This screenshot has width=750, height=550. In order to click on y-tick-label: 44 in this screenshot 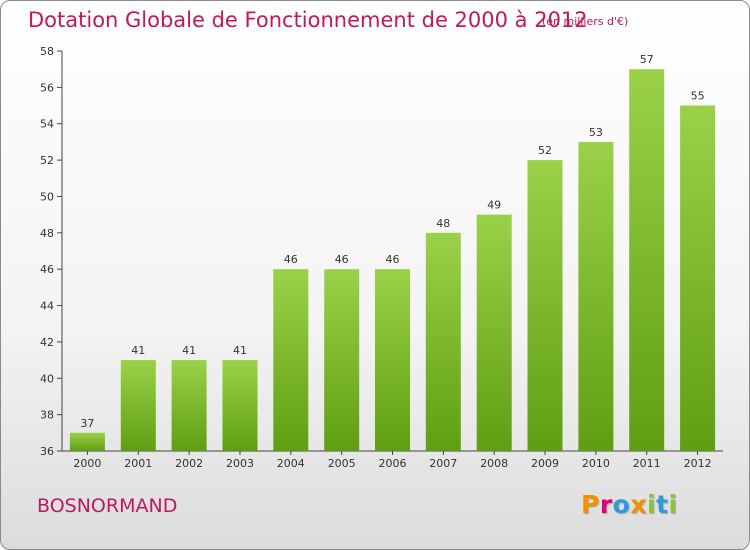, I will do `click(47, 306)`.